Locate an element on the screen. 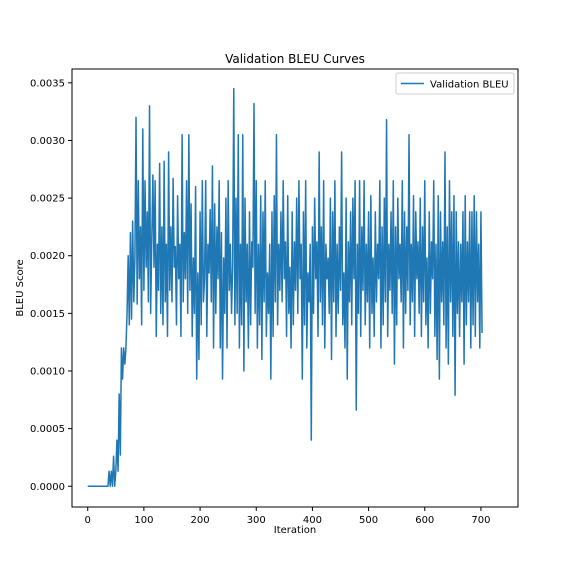  chart-title: Validation BLEU Curves is located at coordinates (295, 59).